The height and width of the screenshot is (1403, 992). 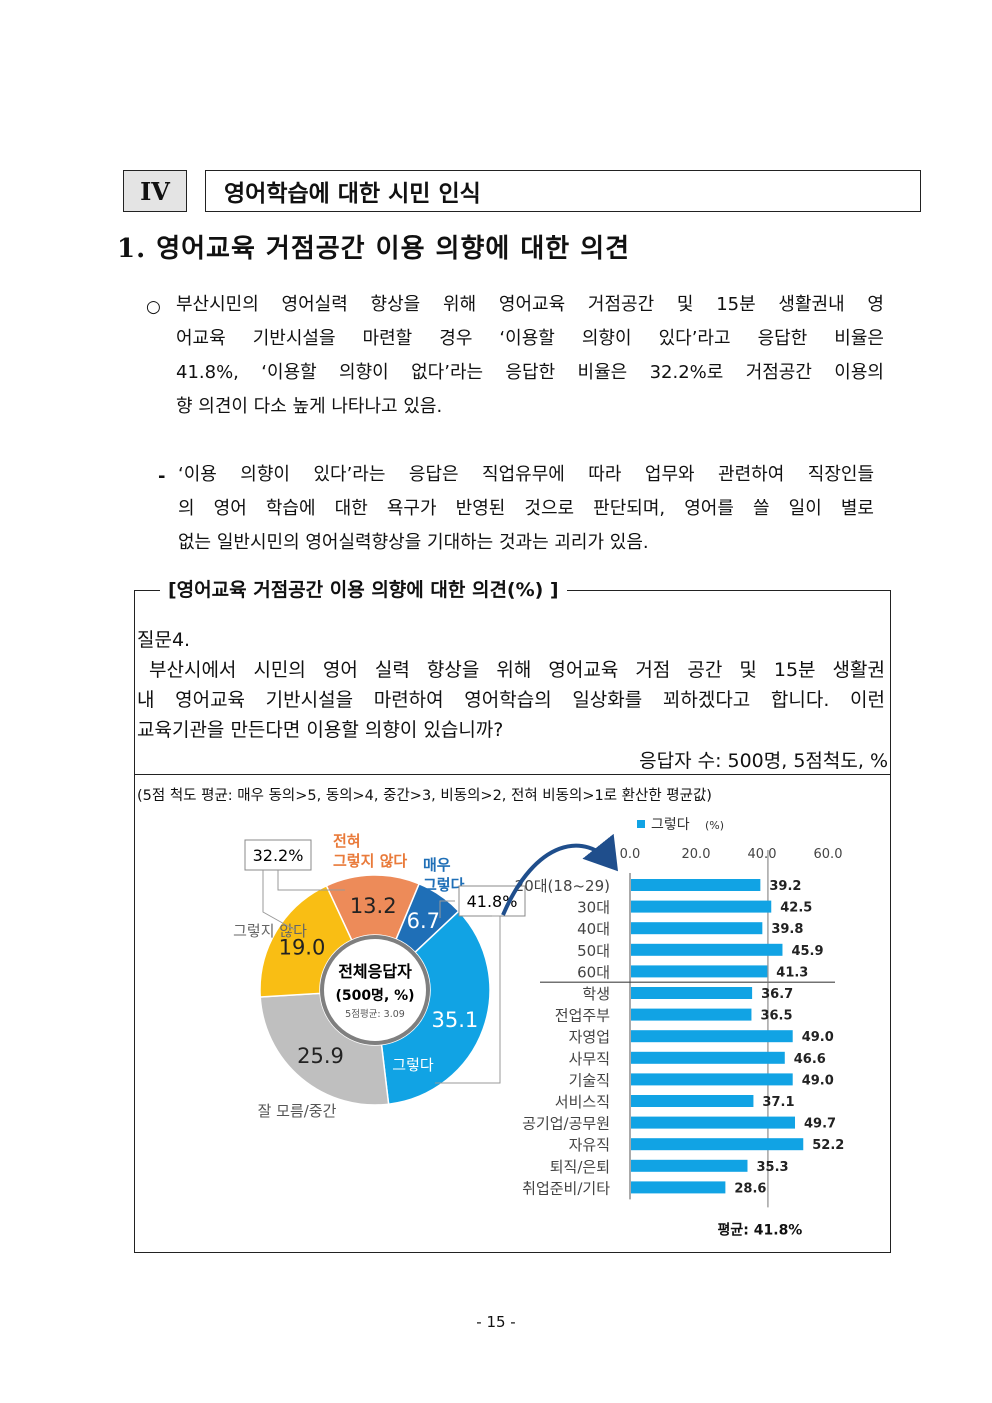 I want to click on pie-category-label: 매우, so click(x=437, y=865).